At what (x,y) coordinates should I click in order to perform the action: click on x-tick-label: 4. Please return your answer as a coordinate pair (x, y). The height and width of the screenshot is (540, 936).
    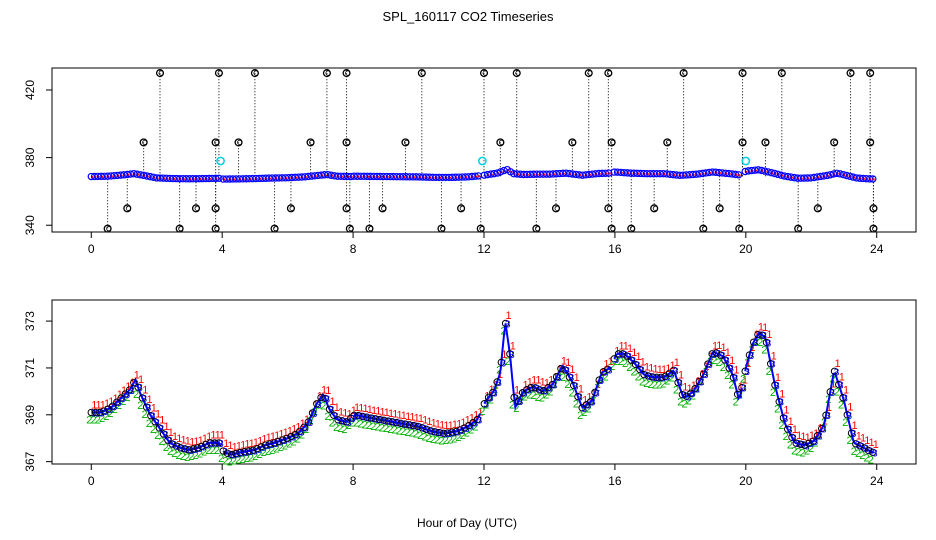
    Looking at the image, I should click on (222, 249).